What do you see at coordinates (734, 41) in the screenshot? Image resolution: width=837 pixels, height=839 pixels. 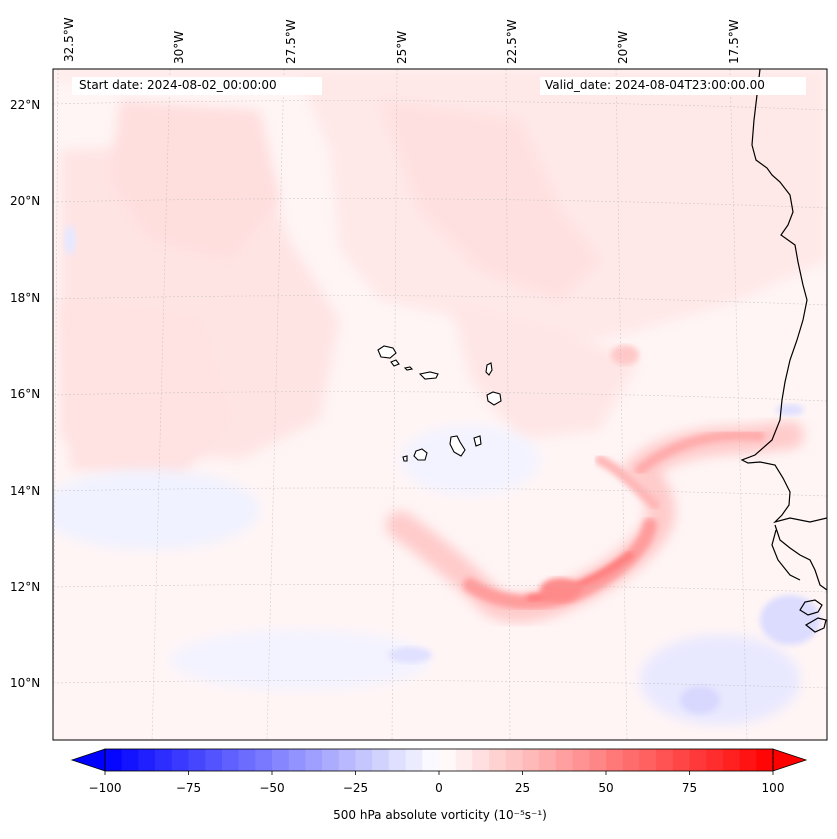 I see `lon-label-17.5W: 17.5°W` at bounding box center [734, 41].